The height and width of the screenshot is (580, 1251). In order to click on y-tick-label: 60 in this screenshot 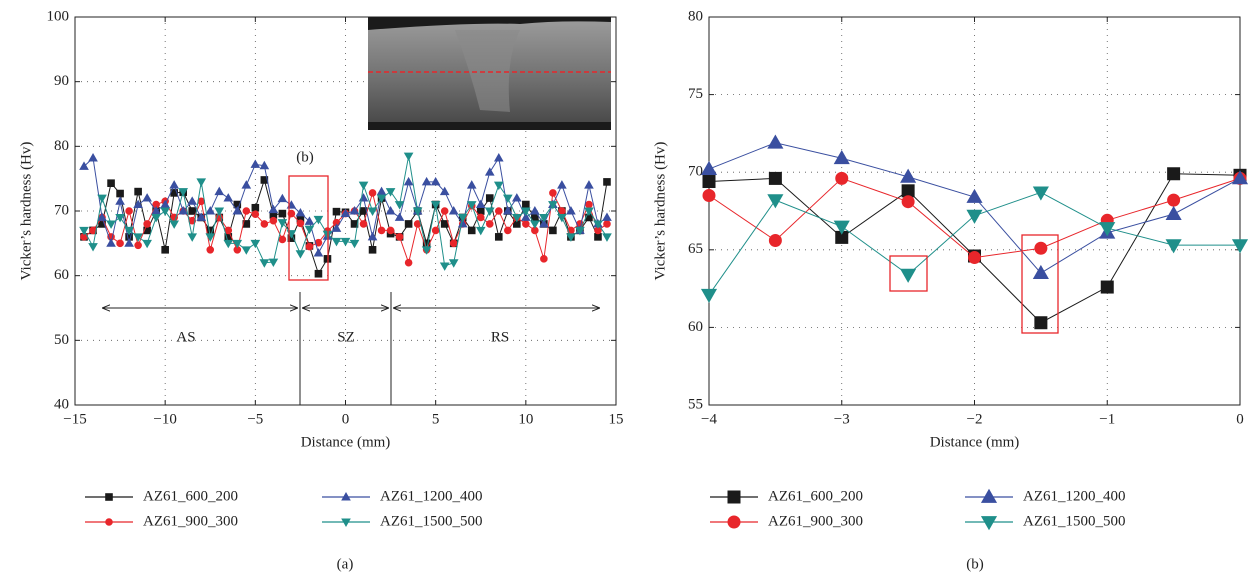, I will do `click(695, 327)`.